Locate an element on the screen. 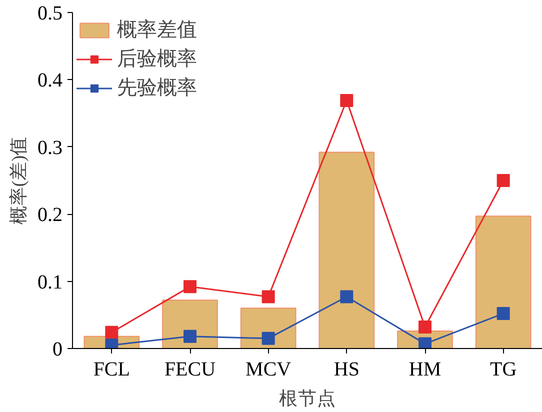 The width and height of the screenshot is (542, 412). legend-label: 概率差值 is located at coordinates (157, 30).